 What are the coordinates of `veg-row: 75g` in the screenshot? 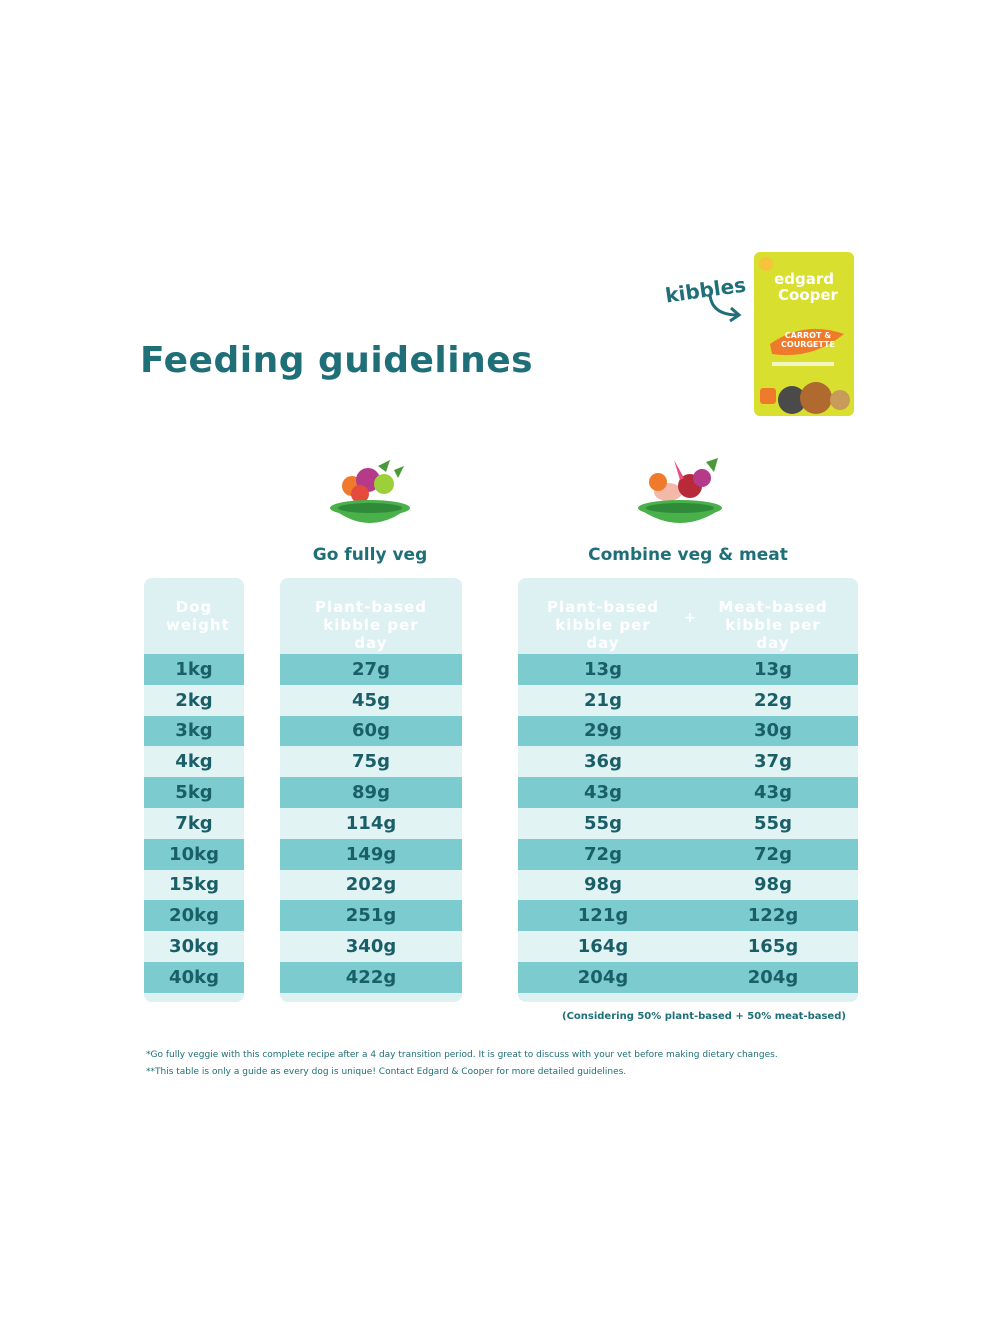 It's located at (371, 762).